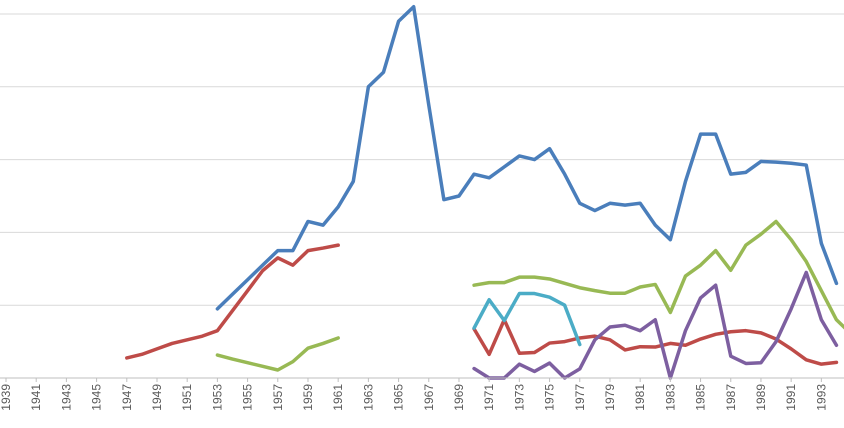 Image resolution: width=844 pixels, height=428 pixels. What do you see at coordinates (66, 397) in the screenshot?
I see `x-tick-label-1943: 1943` at bounding box center [66, 397].